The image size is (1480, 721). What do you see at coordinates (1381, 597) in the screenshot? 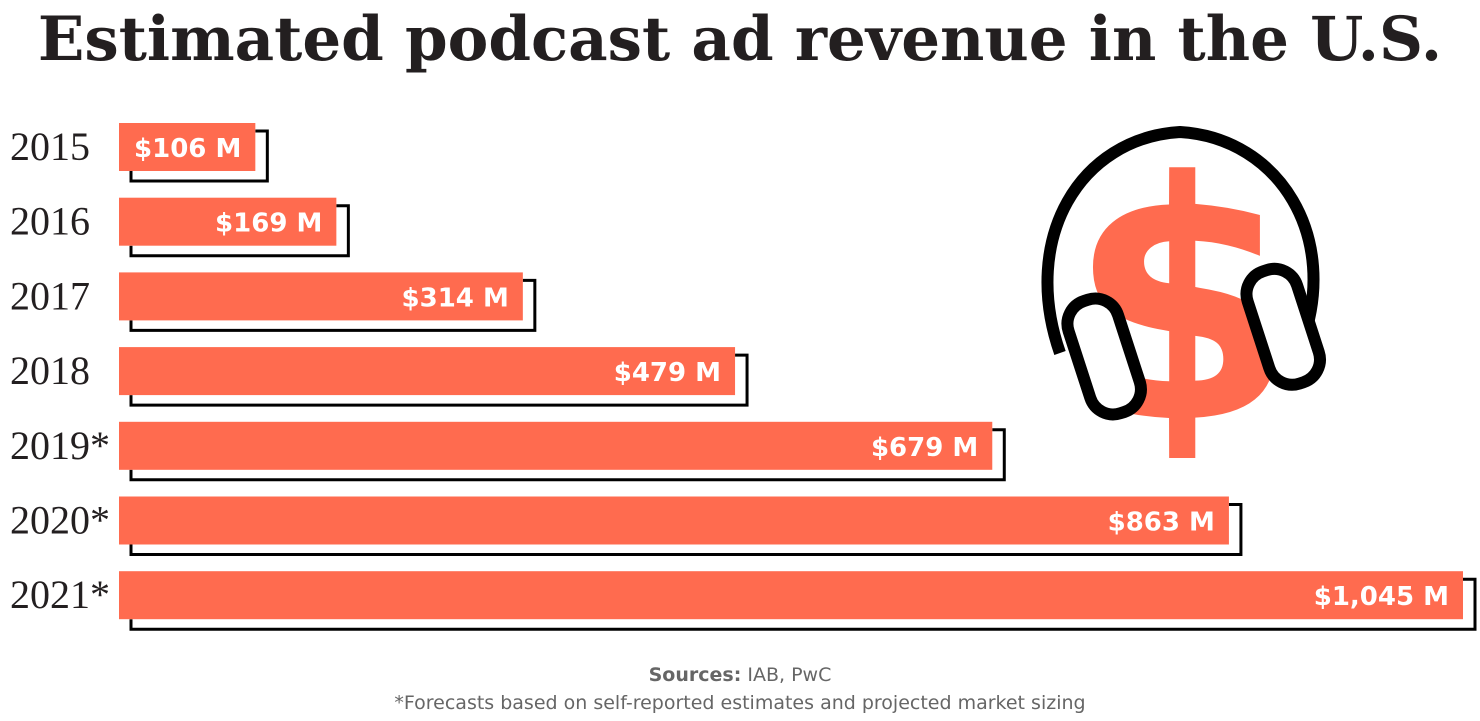
I see `bar-value-label: $1,045 M` at bounding box center [1381, 597].